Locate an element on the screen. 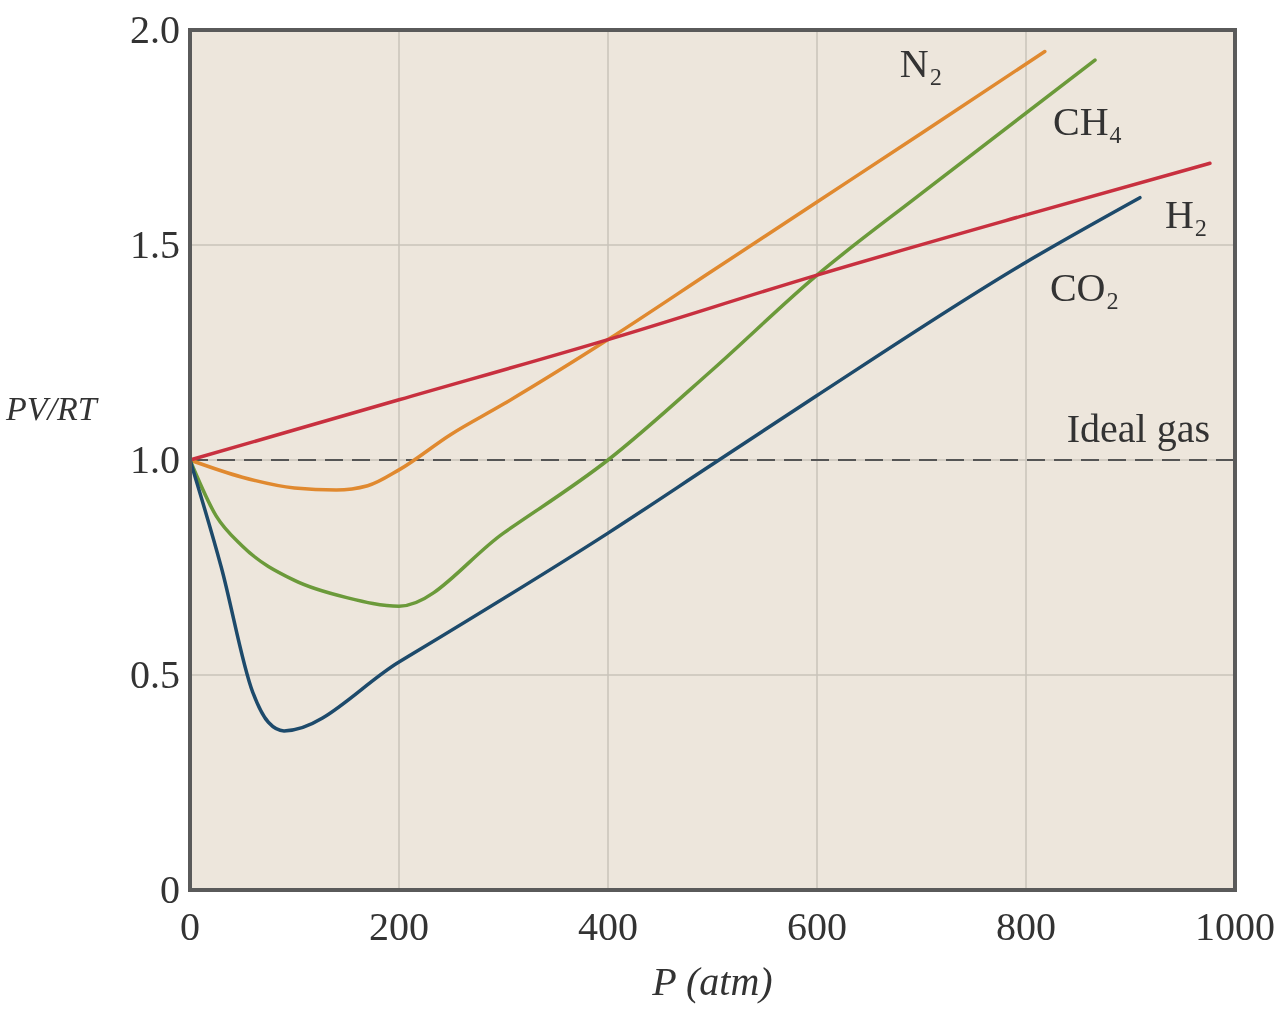 The height and width of the screenshot is (1019, 1287). y-tick-label: 1.5 is located at coordinates (155, 244).